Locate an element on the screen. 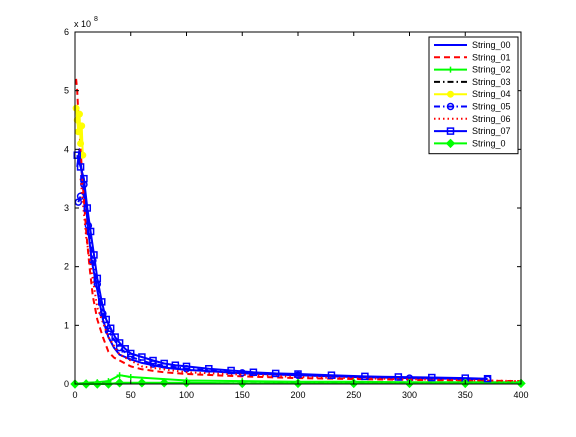 This screenshot has height=437, width=576. x-tick-label: 50 is located at coordinates (131, 395).